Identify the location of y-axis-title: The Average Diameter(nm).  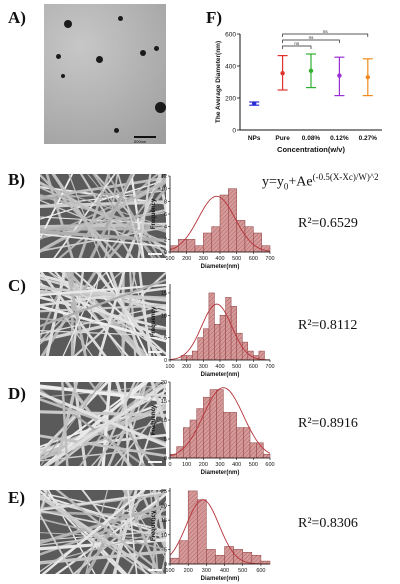
(218, 82).